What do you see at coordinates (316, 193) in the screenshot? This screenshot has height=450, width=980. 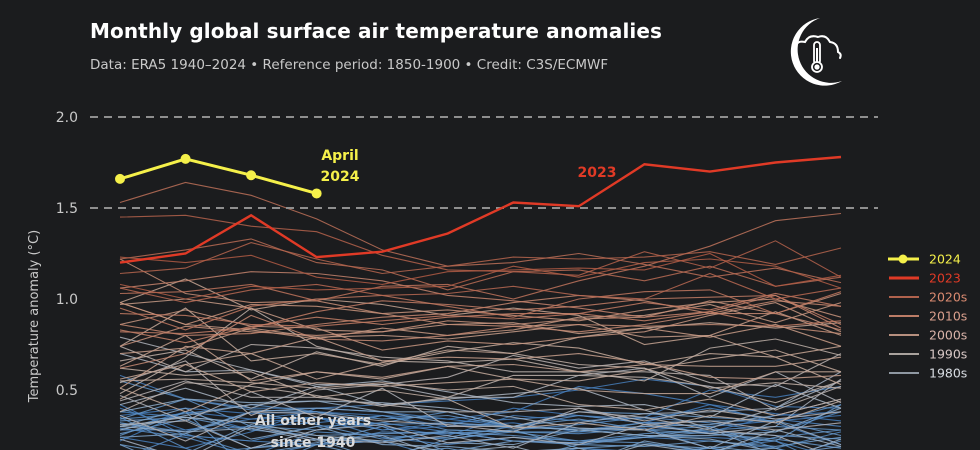 I see `point-2024-Apr` at bounding box center [316, 193].